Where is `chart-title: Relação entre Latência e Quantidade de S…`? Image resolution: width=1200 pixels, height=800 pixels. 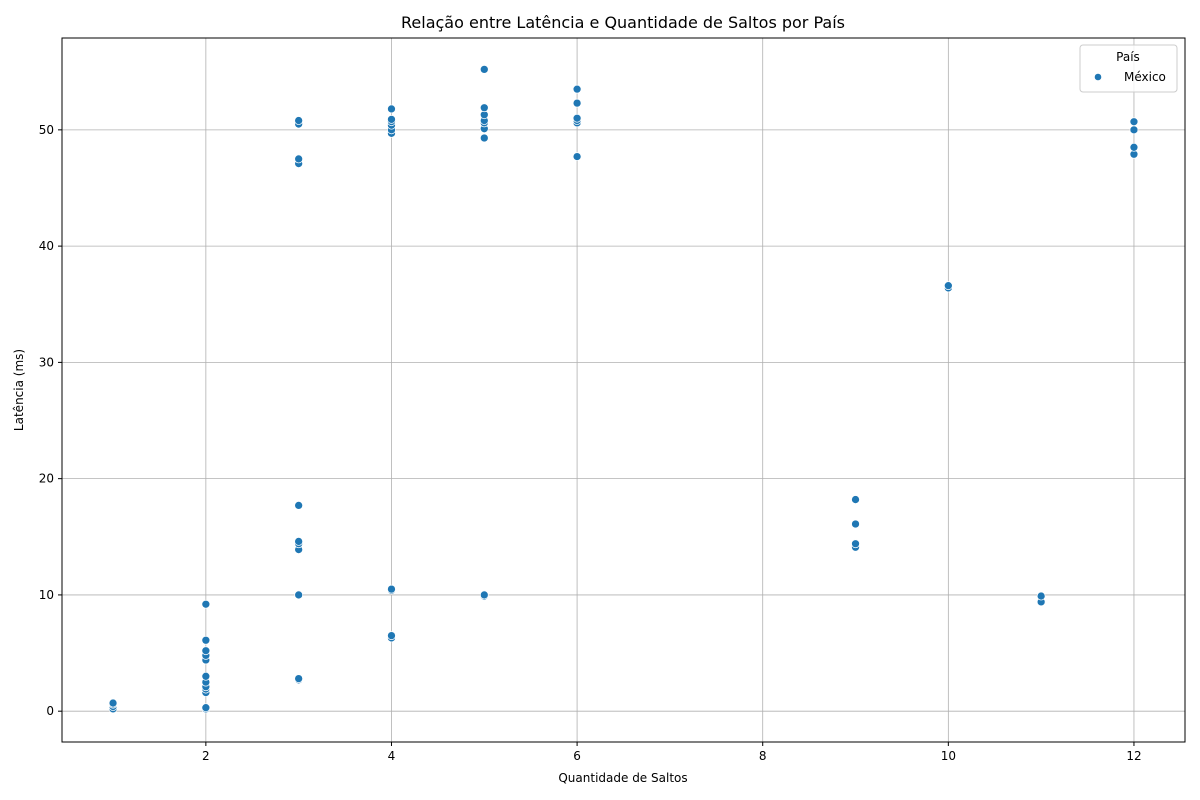 chart-title: Relação entre Latência e Quantidade de S… is located at coordinates (623, 22).